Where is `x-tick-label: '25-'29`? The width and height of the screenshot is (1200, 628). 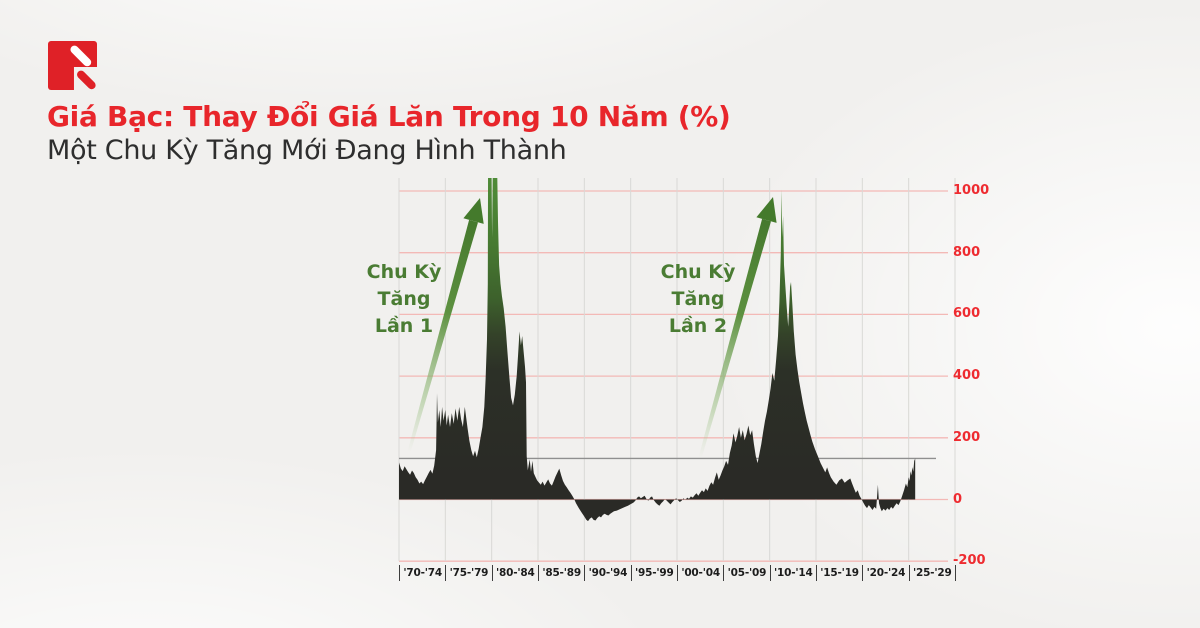 x-tick-label: '25-'29 is located at coordinates (932, 573).